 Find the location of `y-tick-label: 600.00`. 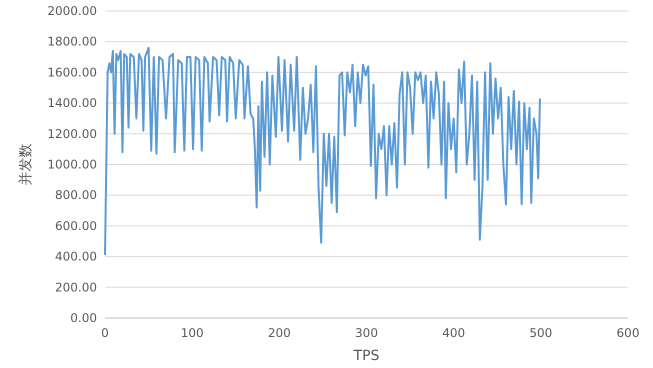

y-tick-label: 600.00 is located at coordinates (76, 225).